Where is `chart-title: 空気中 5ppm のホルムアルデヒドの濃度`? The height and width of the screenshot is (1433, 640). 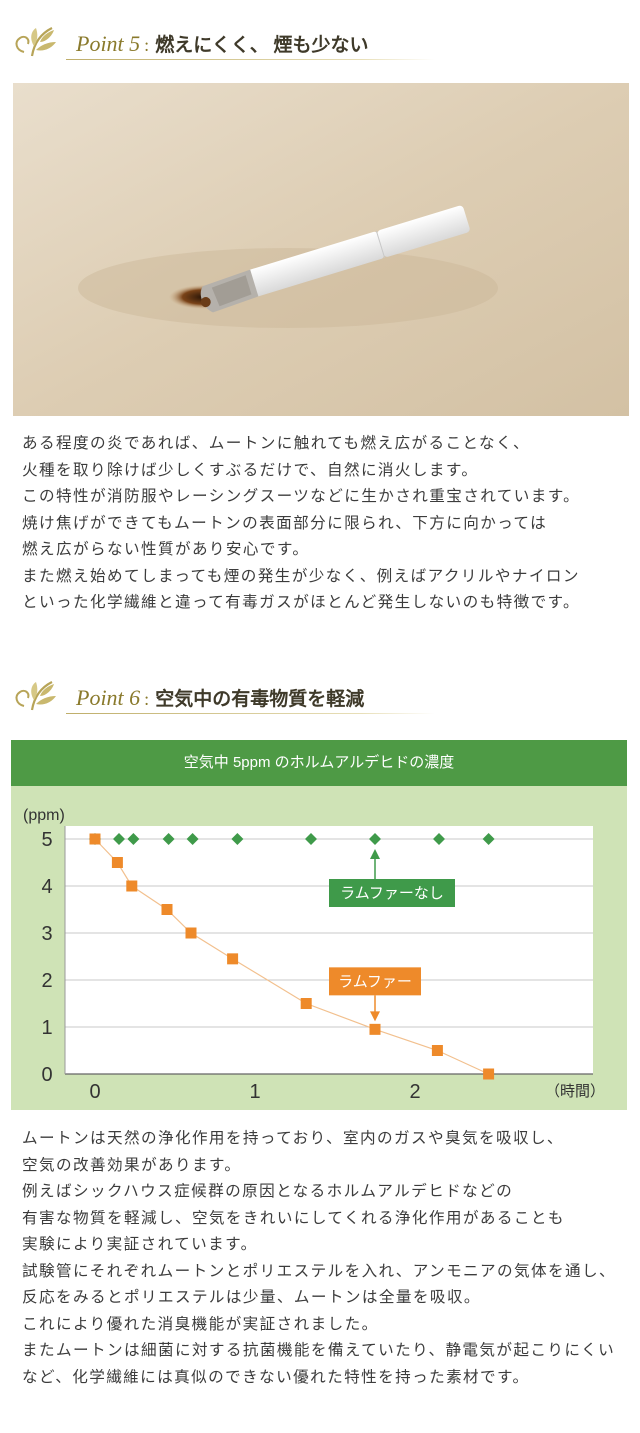
chart-title: 空気中 5ppm のホルムアルデヒドの濃度 is located at coordinates (319, 762).